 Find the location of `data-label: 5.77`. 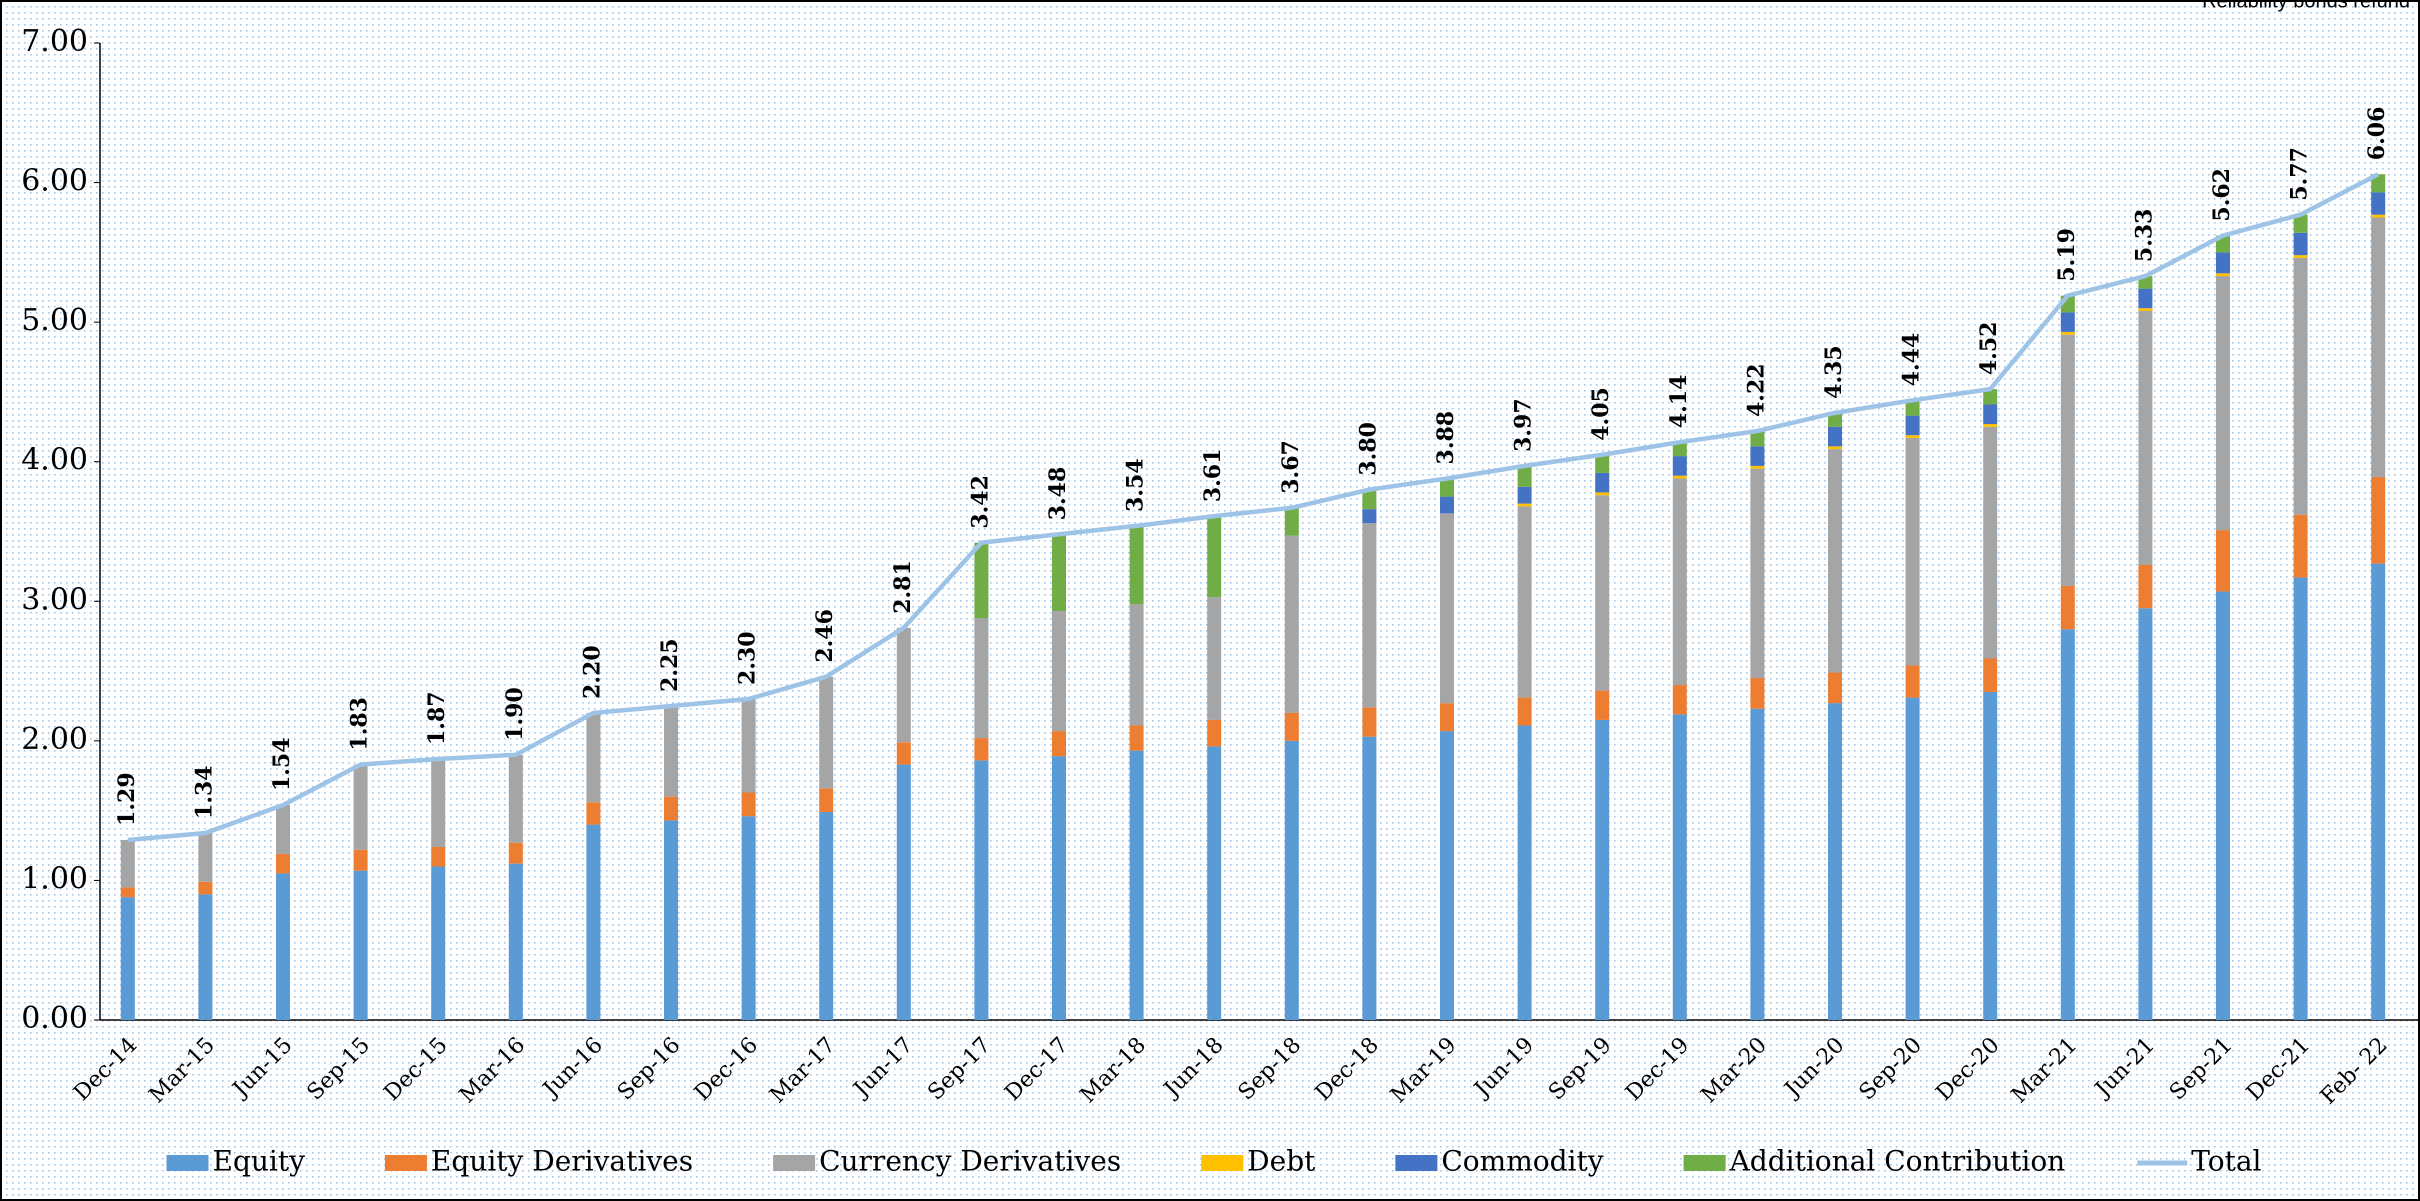

data-label: 5.77 is located at coordinates (2300, 174).